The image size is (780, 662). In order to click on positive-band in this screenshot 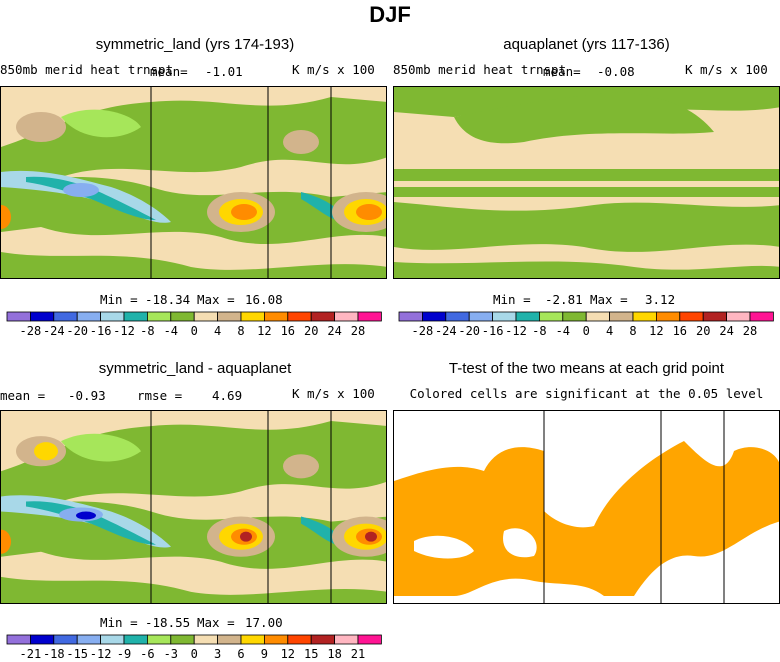, I will do `click(586, 192)`.